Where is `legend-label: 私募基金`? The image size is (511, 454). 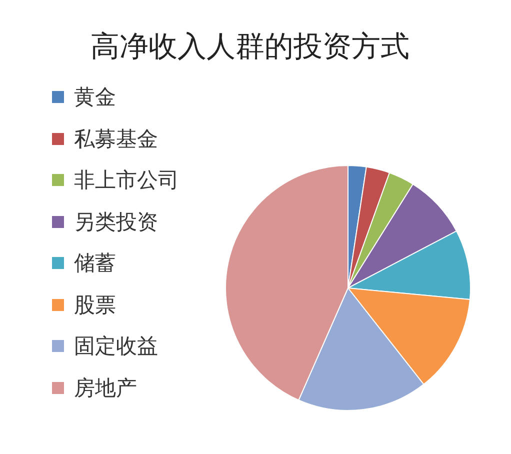 legend-label: 私募基金 is located at coordinates (116, 139).